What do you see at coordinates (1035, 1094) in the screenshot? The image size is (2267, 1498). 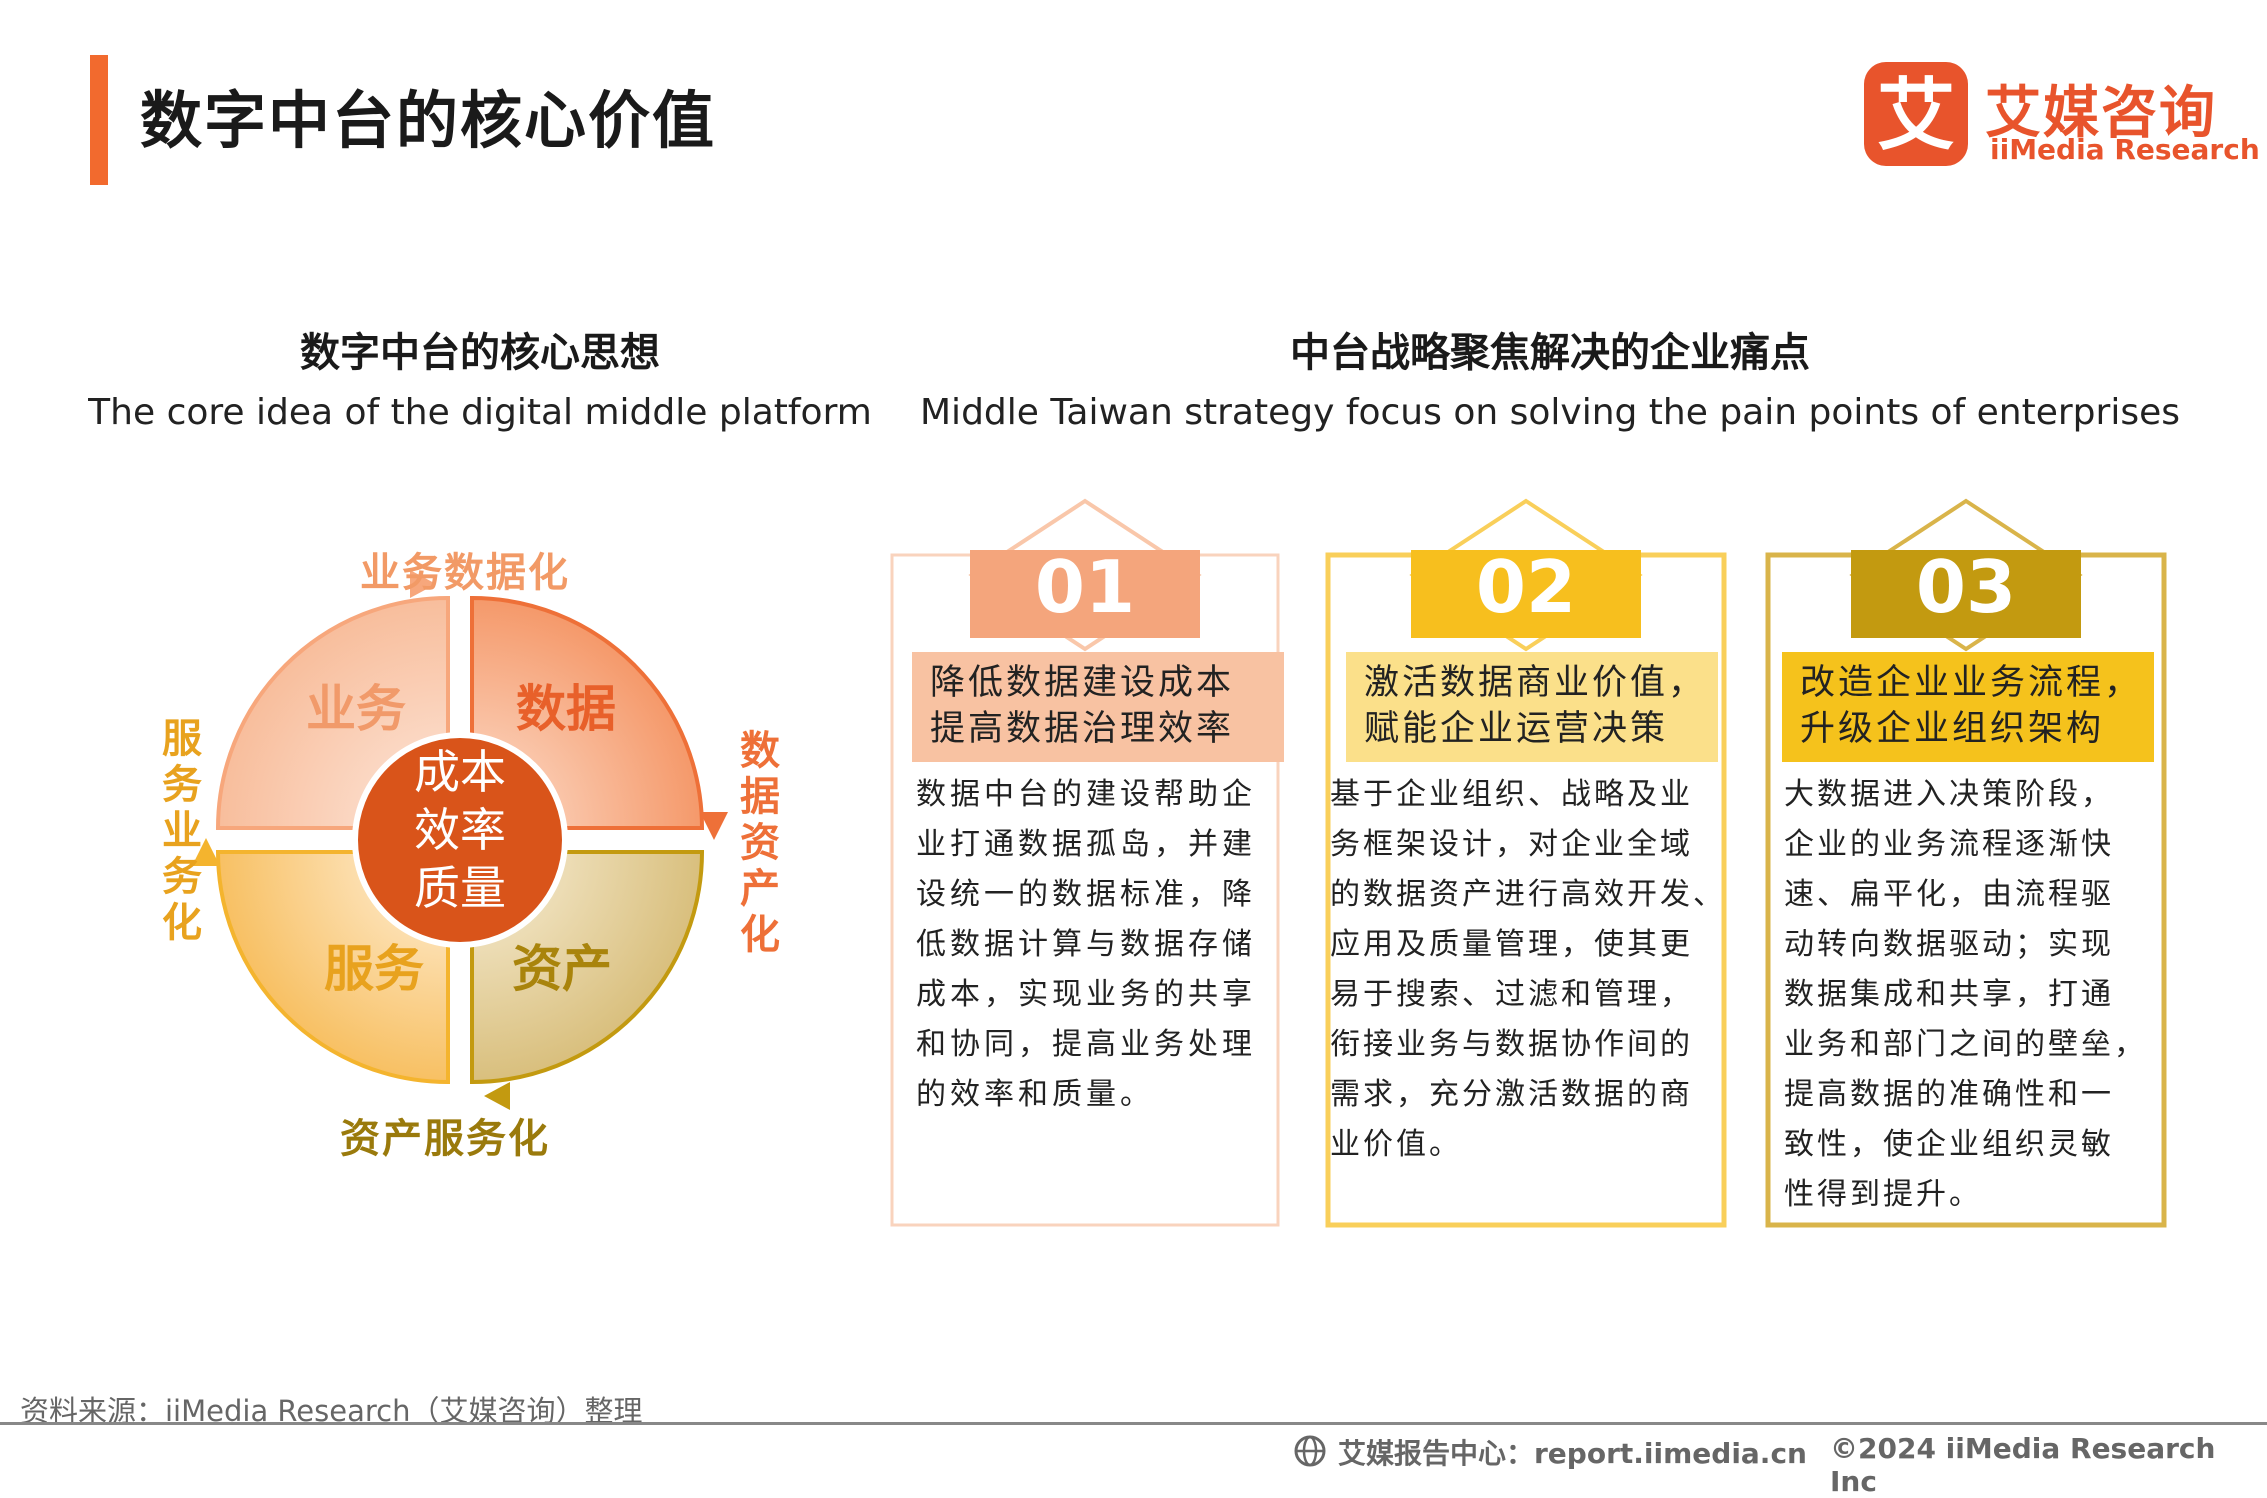 I see `card-1-body-line: 的效率和质量。` at bounding box center [1035, 1094].